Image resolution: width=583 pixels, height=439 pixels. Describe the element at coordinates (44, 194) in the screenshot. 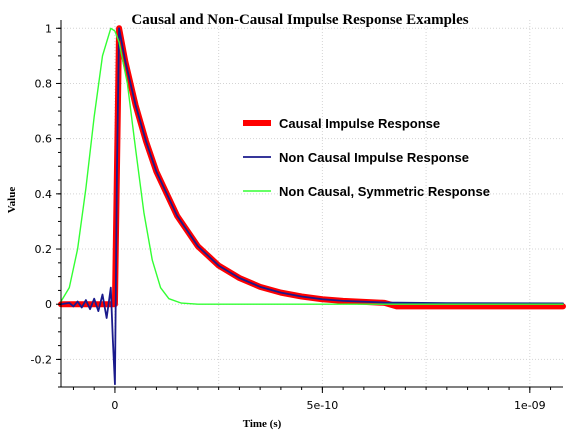

I see `y-tick-label: 0.4` at that location.